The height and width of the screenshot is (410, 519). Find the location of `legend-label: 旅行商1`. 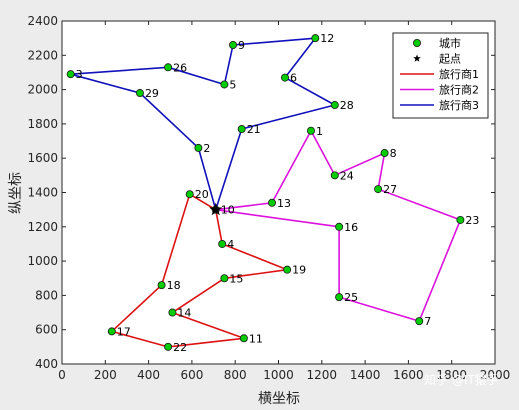

legend-label: 旅行商1 is located at coordinates (459, 74).